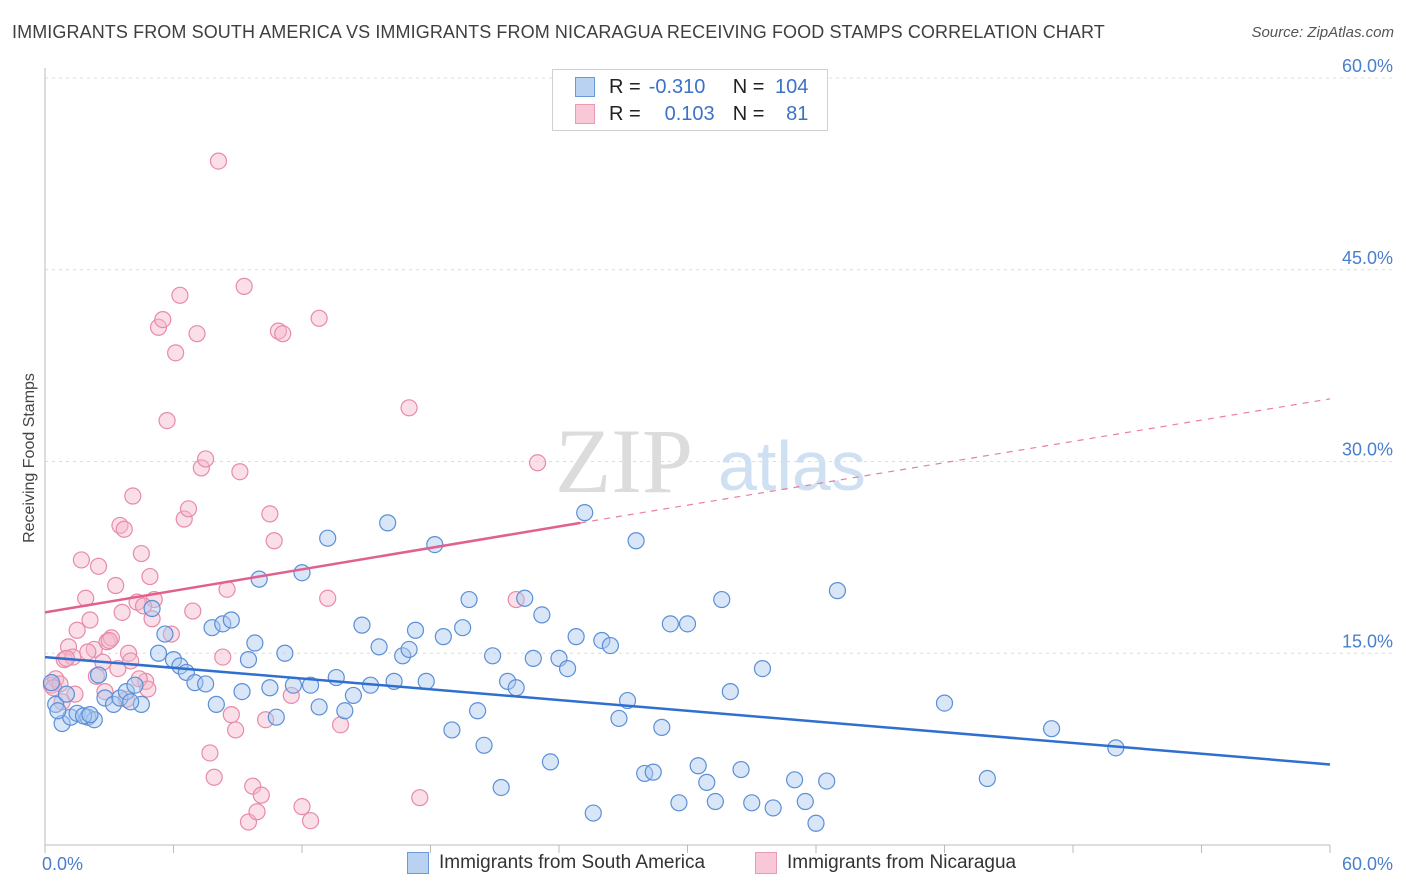 The width and height of the screenshot is (1406, 892). Describe the element at coordinates (585, 114) in the screenshot. I see `legend-swatch-pink` at that location.